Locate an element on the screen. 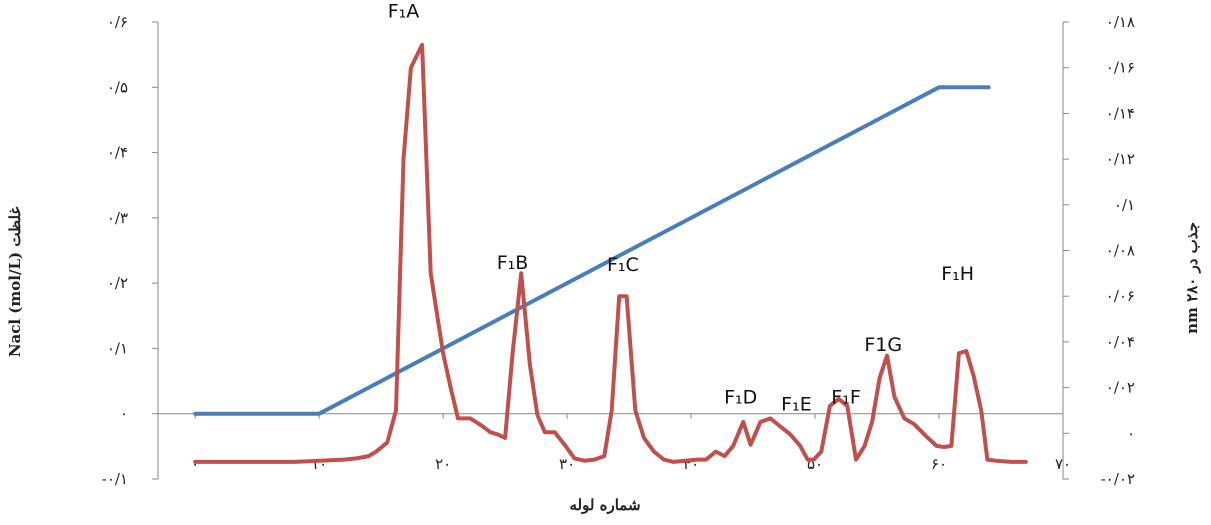 The width and height of the screenshot is (1211, 525). y-left-tick-label: -۰/۱ is located at coordinates (115, 479).